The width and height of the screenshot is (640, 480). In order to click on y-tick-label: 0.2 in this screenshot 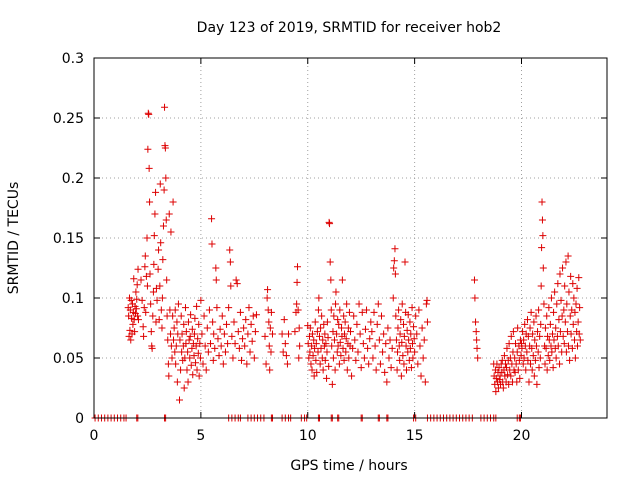, I will do `click(73, 179)`.